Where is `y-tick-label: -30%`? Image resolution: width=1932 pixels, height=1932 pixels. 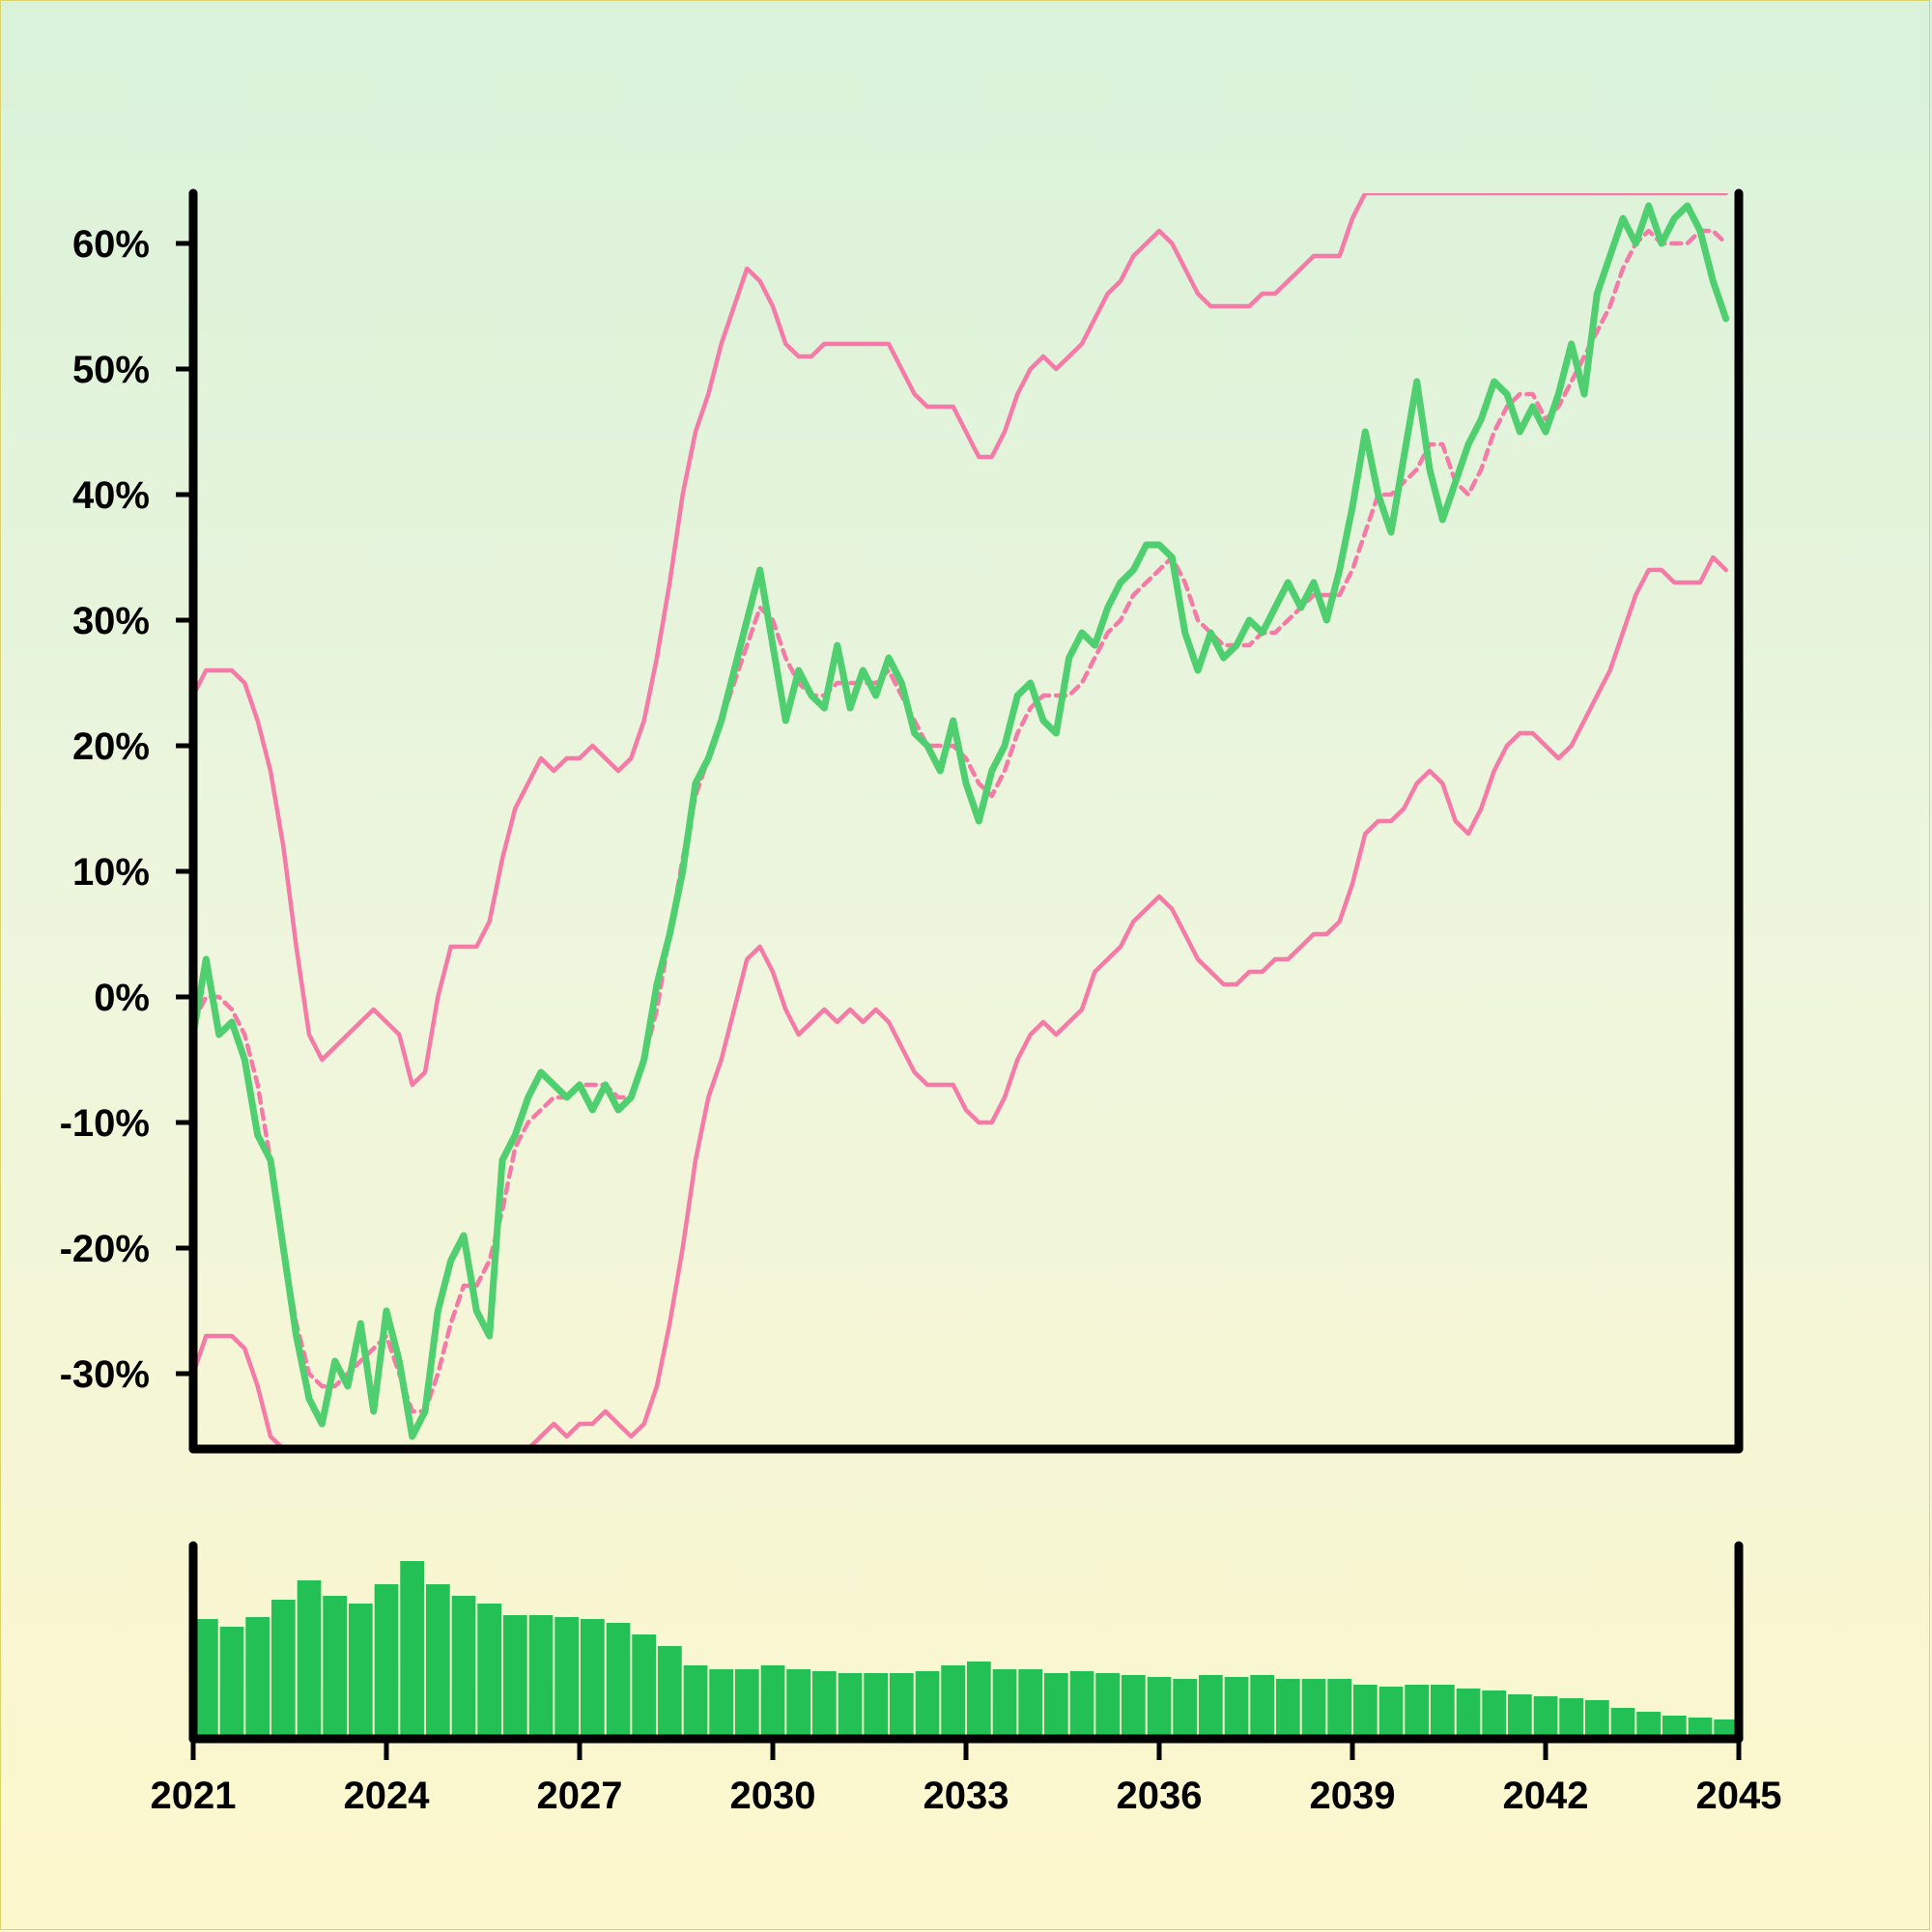
y-tick-label: -30% is located at coordinates (105, 1374).